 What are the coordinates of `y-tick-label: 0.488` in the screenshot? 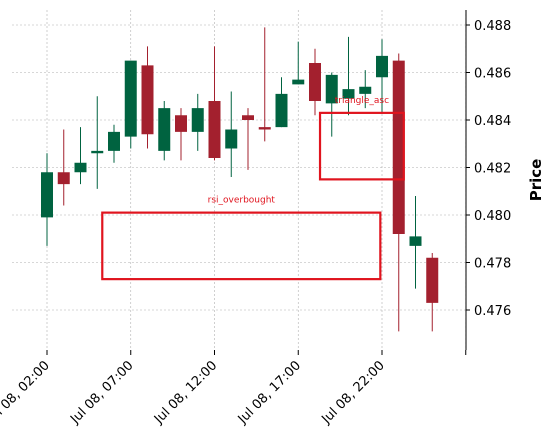 It's located at (492, 26).